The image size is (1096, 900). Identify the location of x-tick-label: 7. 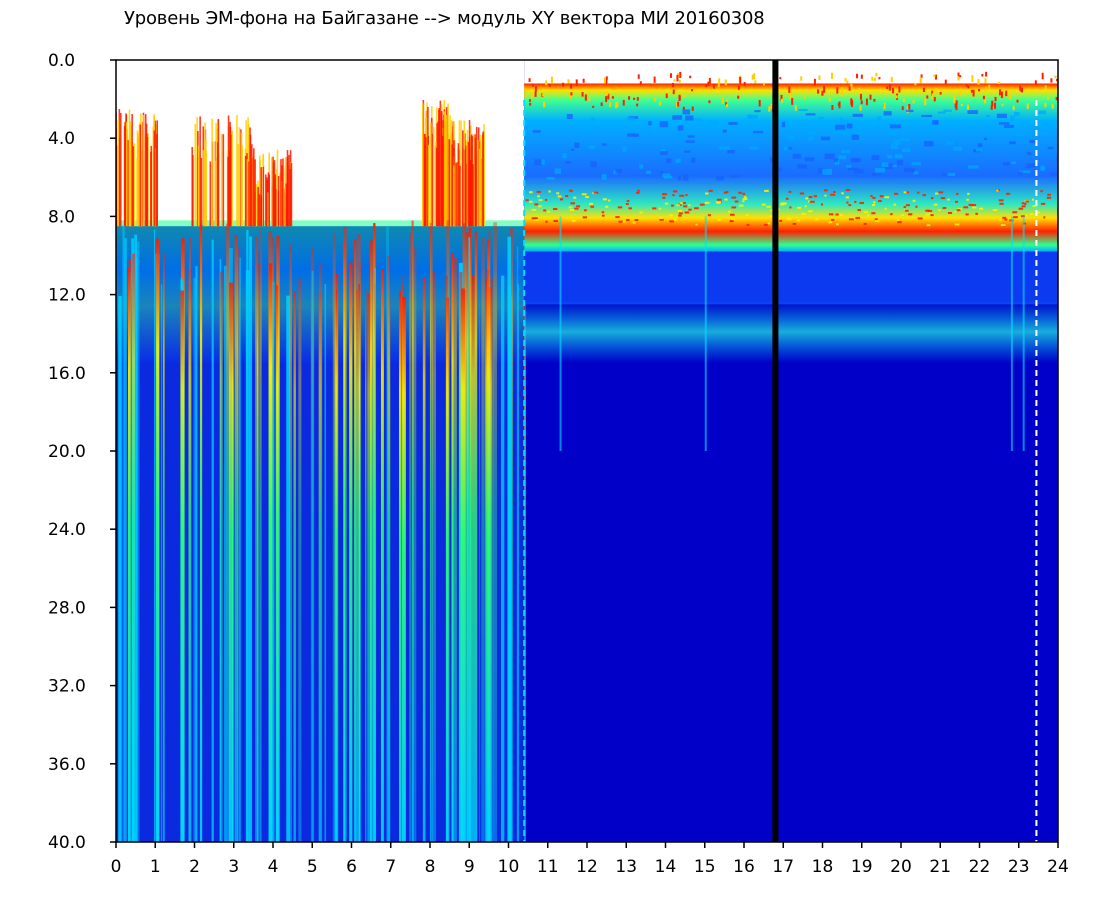
(390, 867).